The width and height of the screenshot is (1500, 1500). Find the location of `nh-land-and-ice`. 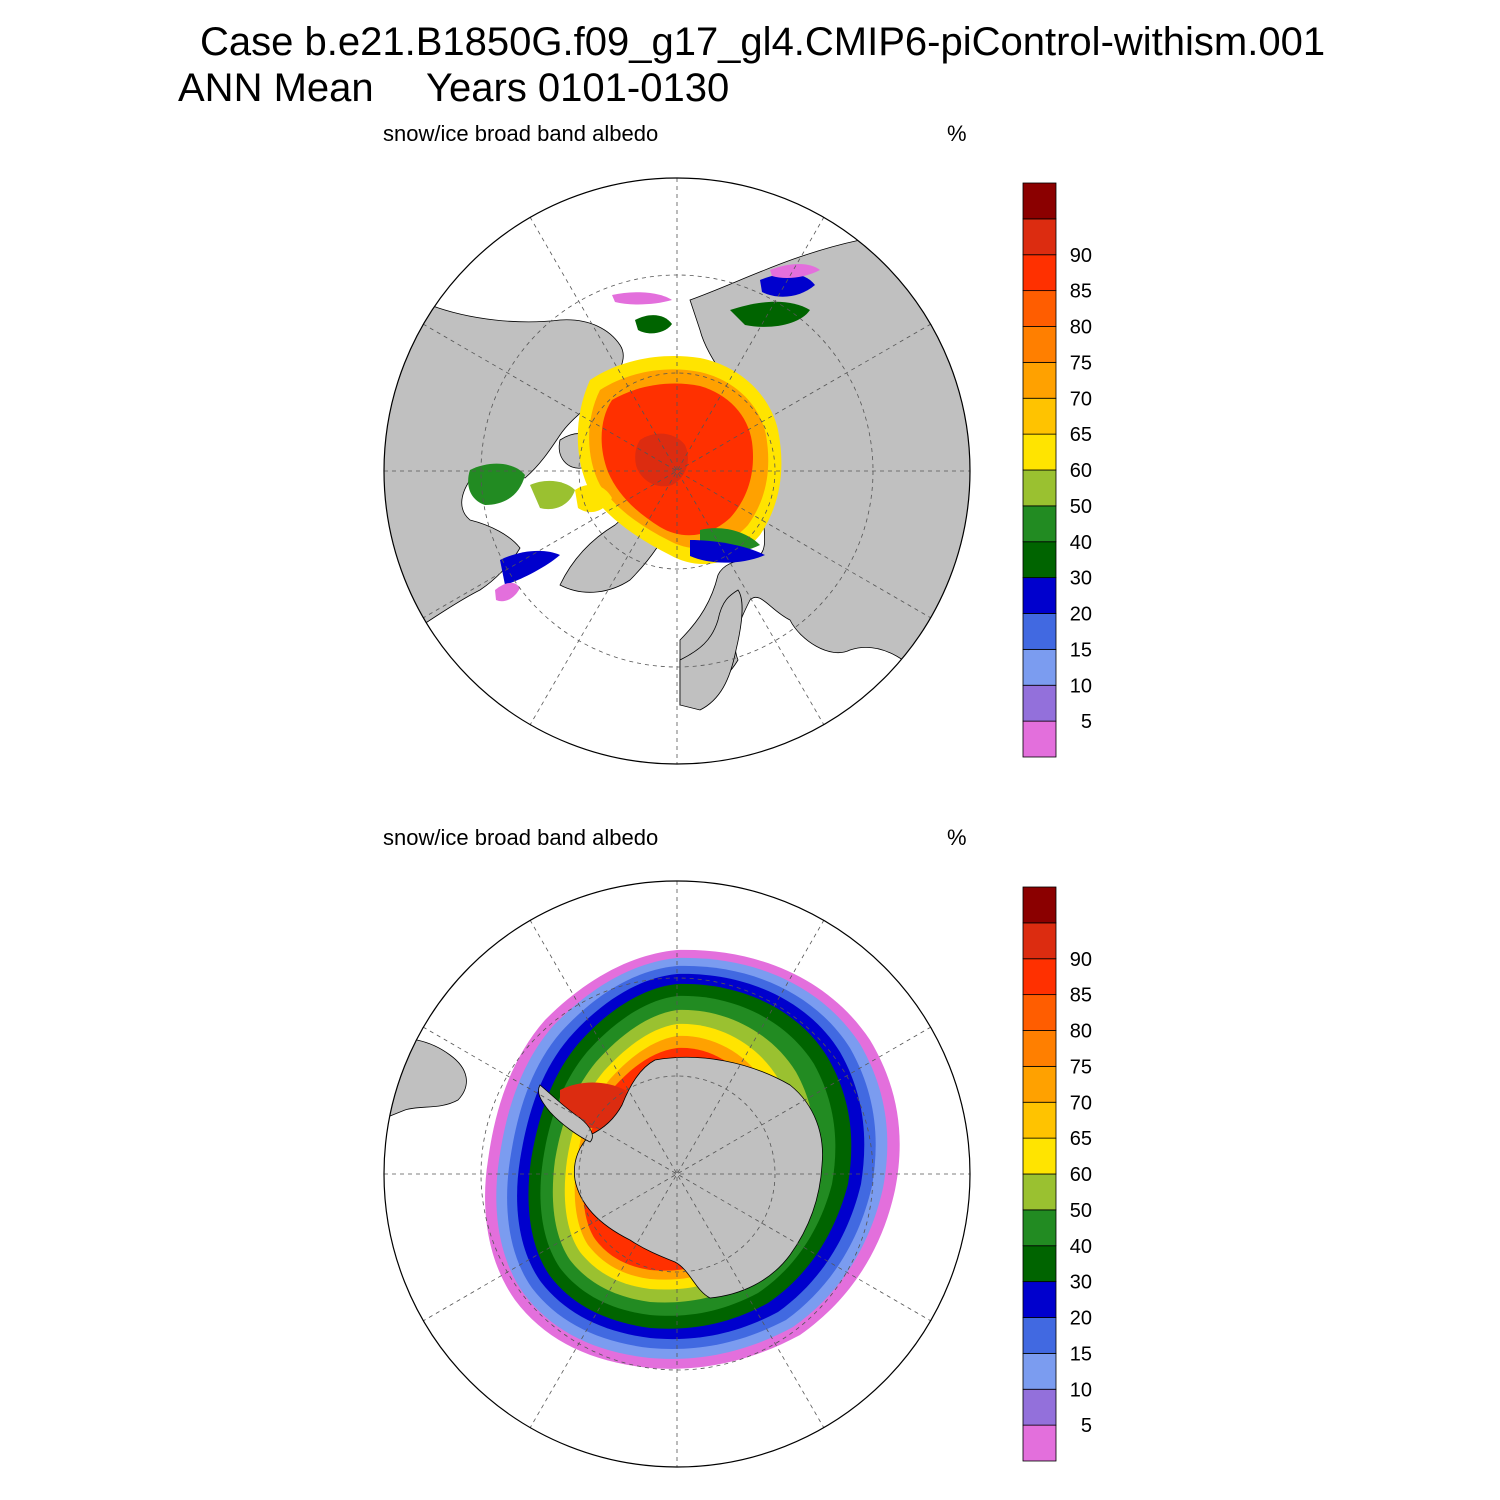

nh-land-and-ice is located at coordinates (677, 475).